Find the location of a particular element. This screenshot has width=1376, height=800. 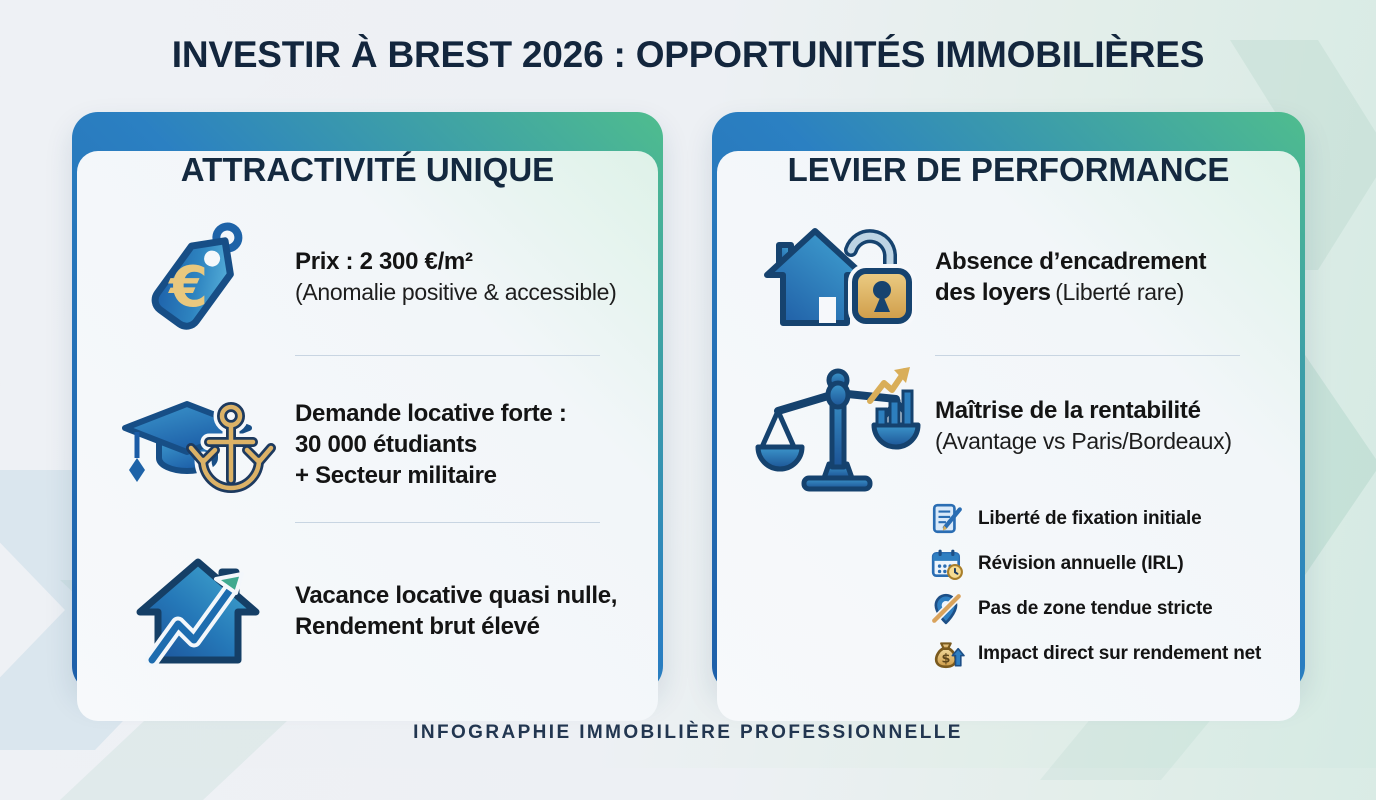

item-demand-line3: + Secteur militaire is located at coordinates (396, 475).